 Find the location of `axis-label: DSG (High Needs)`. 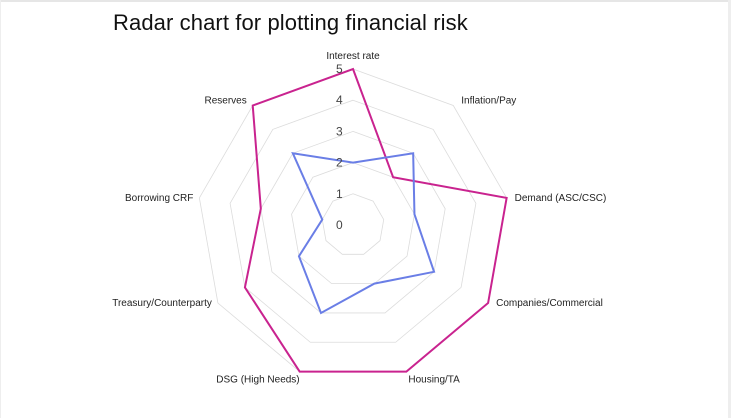

axis-label: DSG (High Needs) is located at coordinates (257, 380).